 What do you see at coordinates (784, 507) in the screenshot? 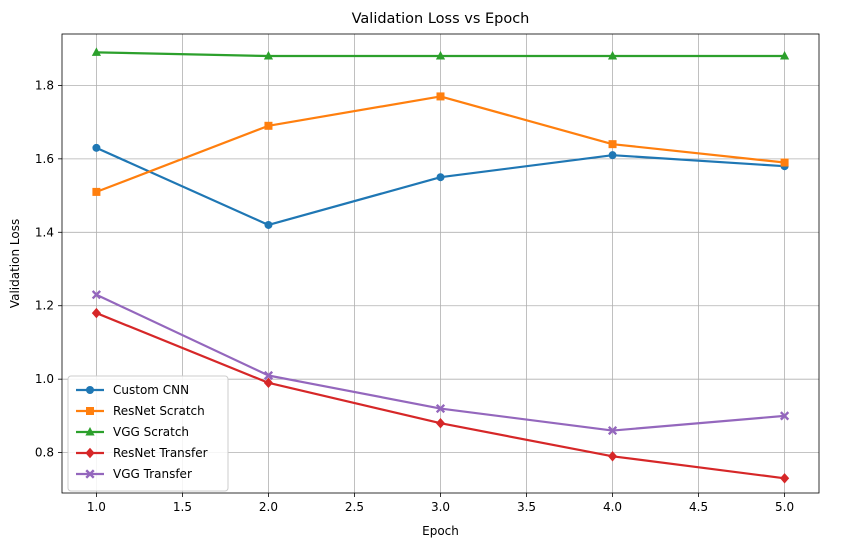
I see `x-tick-label: 5.0` at bounding box center [784, 507].